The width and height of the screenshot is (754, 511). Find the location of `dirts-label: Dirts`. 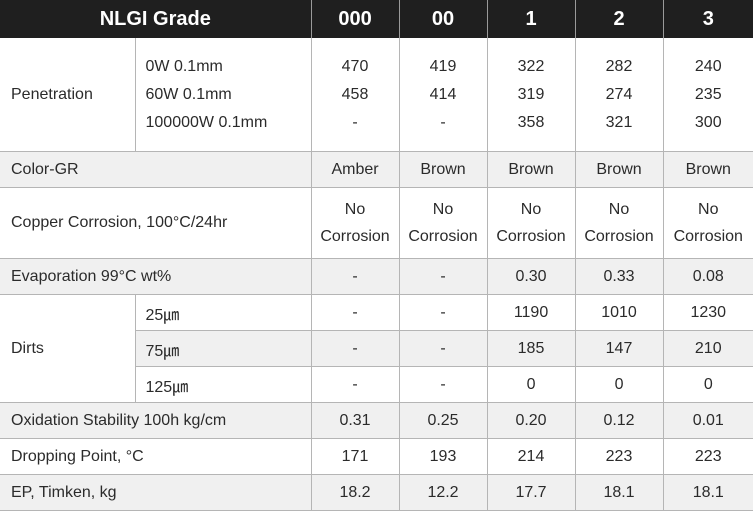

dirts-label: Dirts is located at coordinates (68, 348).